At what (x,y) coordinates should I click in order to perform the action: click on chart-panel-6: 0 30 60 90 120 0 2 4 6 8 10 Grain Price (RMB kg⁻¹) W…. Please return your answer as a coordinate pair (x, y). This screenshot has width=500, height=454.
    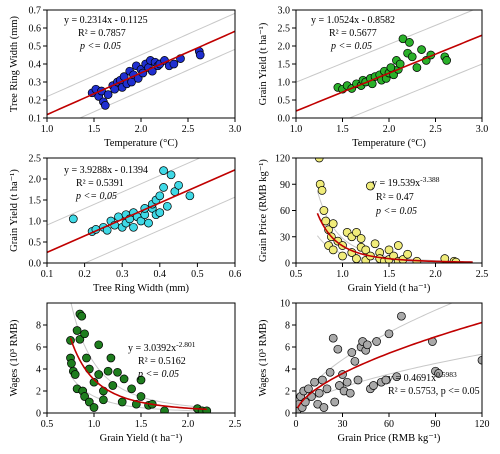
    Looking at the image, I should click on (374, 372).